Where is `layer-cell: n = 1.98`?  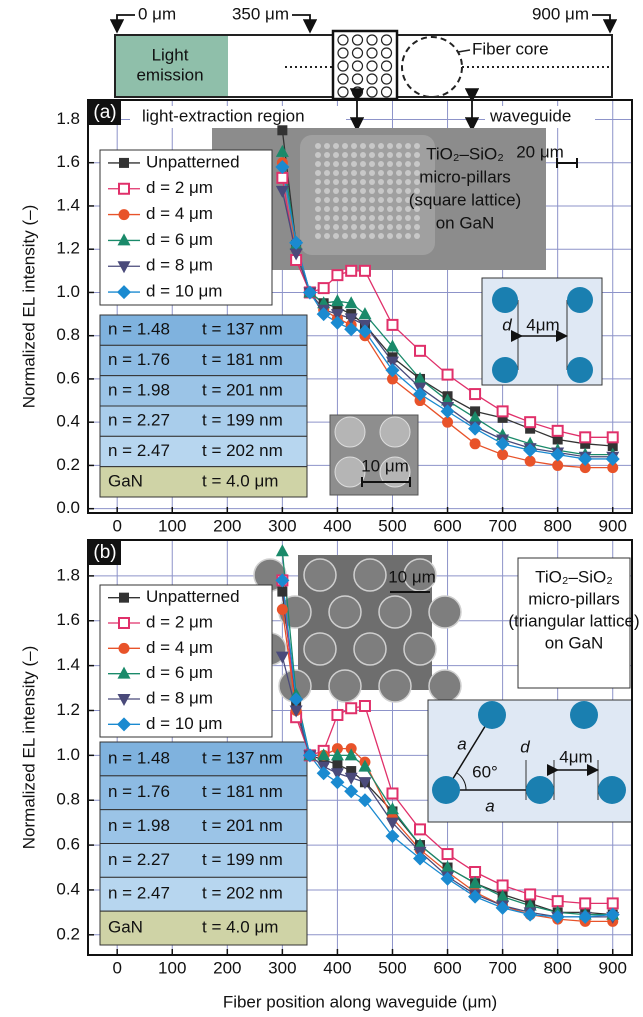 layer-cell: n = 1.98 is located at coordinates (139, 825).